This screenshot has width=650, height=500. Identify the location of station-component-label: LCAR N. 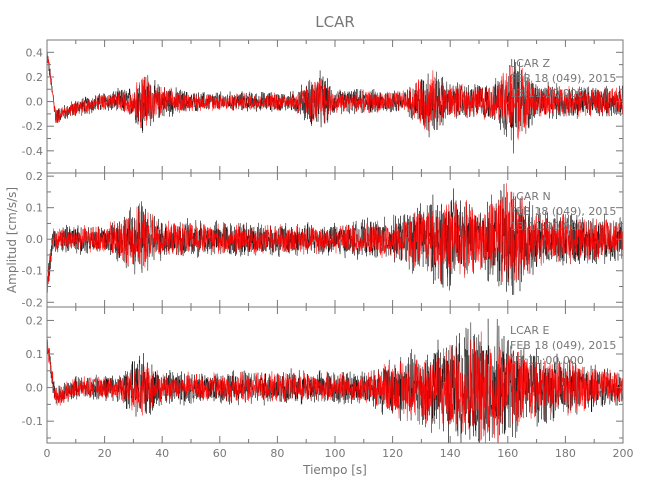
(530, 196).